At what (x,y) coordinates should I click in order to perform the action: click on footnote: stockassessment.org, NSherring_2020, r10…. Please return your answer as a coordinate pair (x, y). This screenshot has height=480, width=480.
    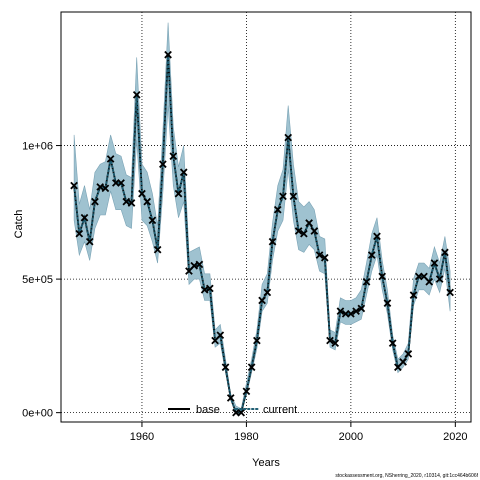
    Looking at the image, I should click on (406, 476).